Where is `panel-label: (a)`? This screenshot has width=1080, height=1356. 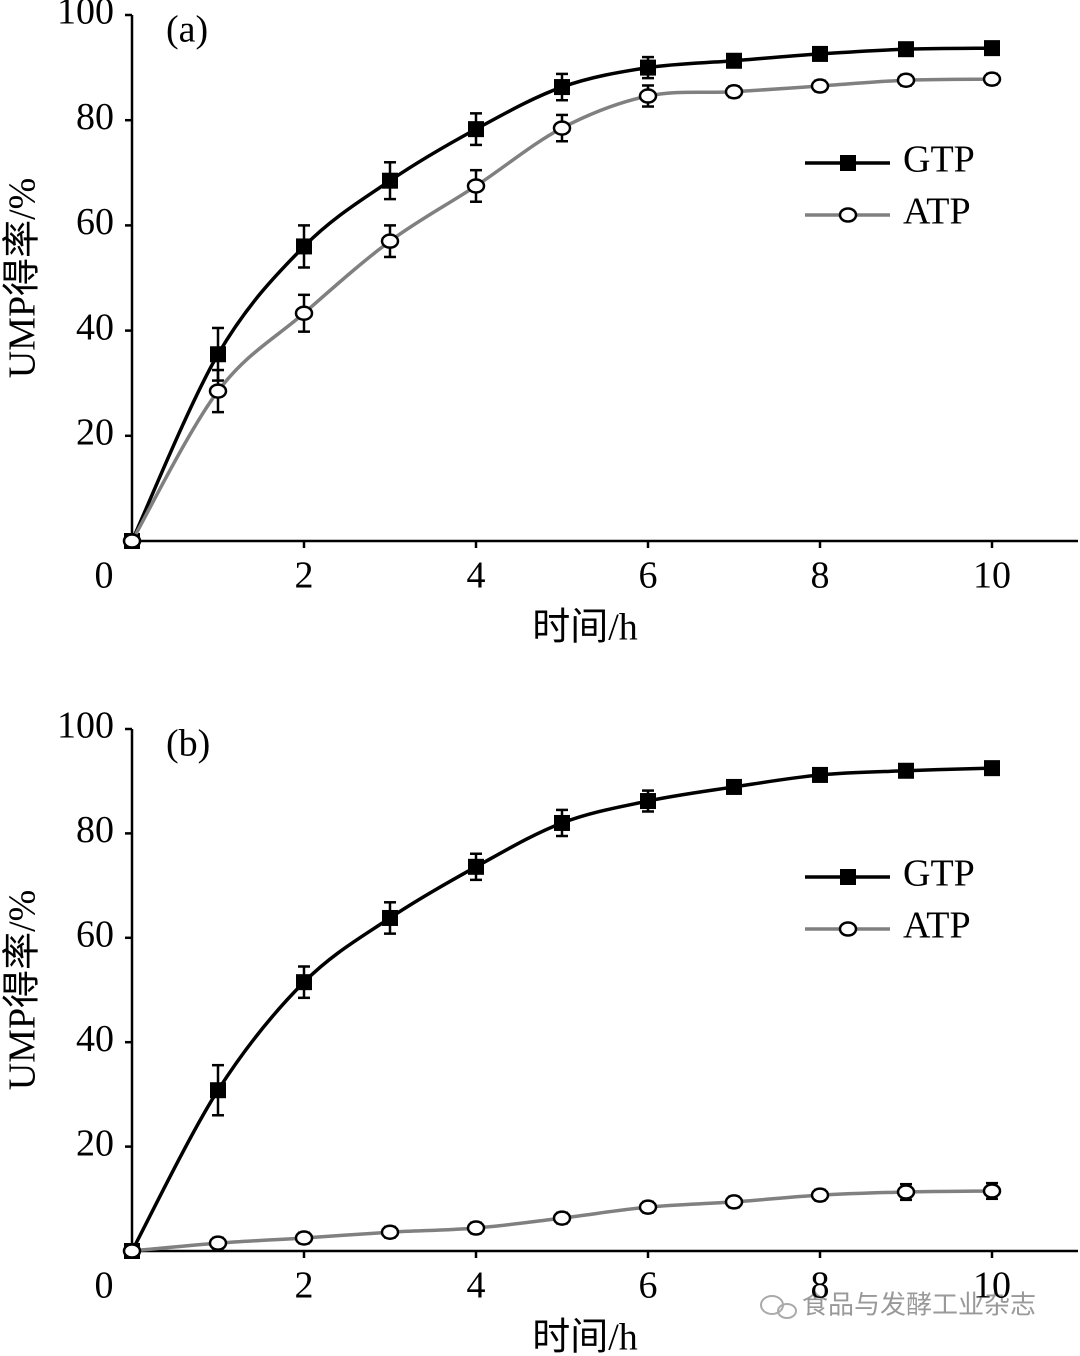
panel-label: (a) is located at coordinates (187, 30).